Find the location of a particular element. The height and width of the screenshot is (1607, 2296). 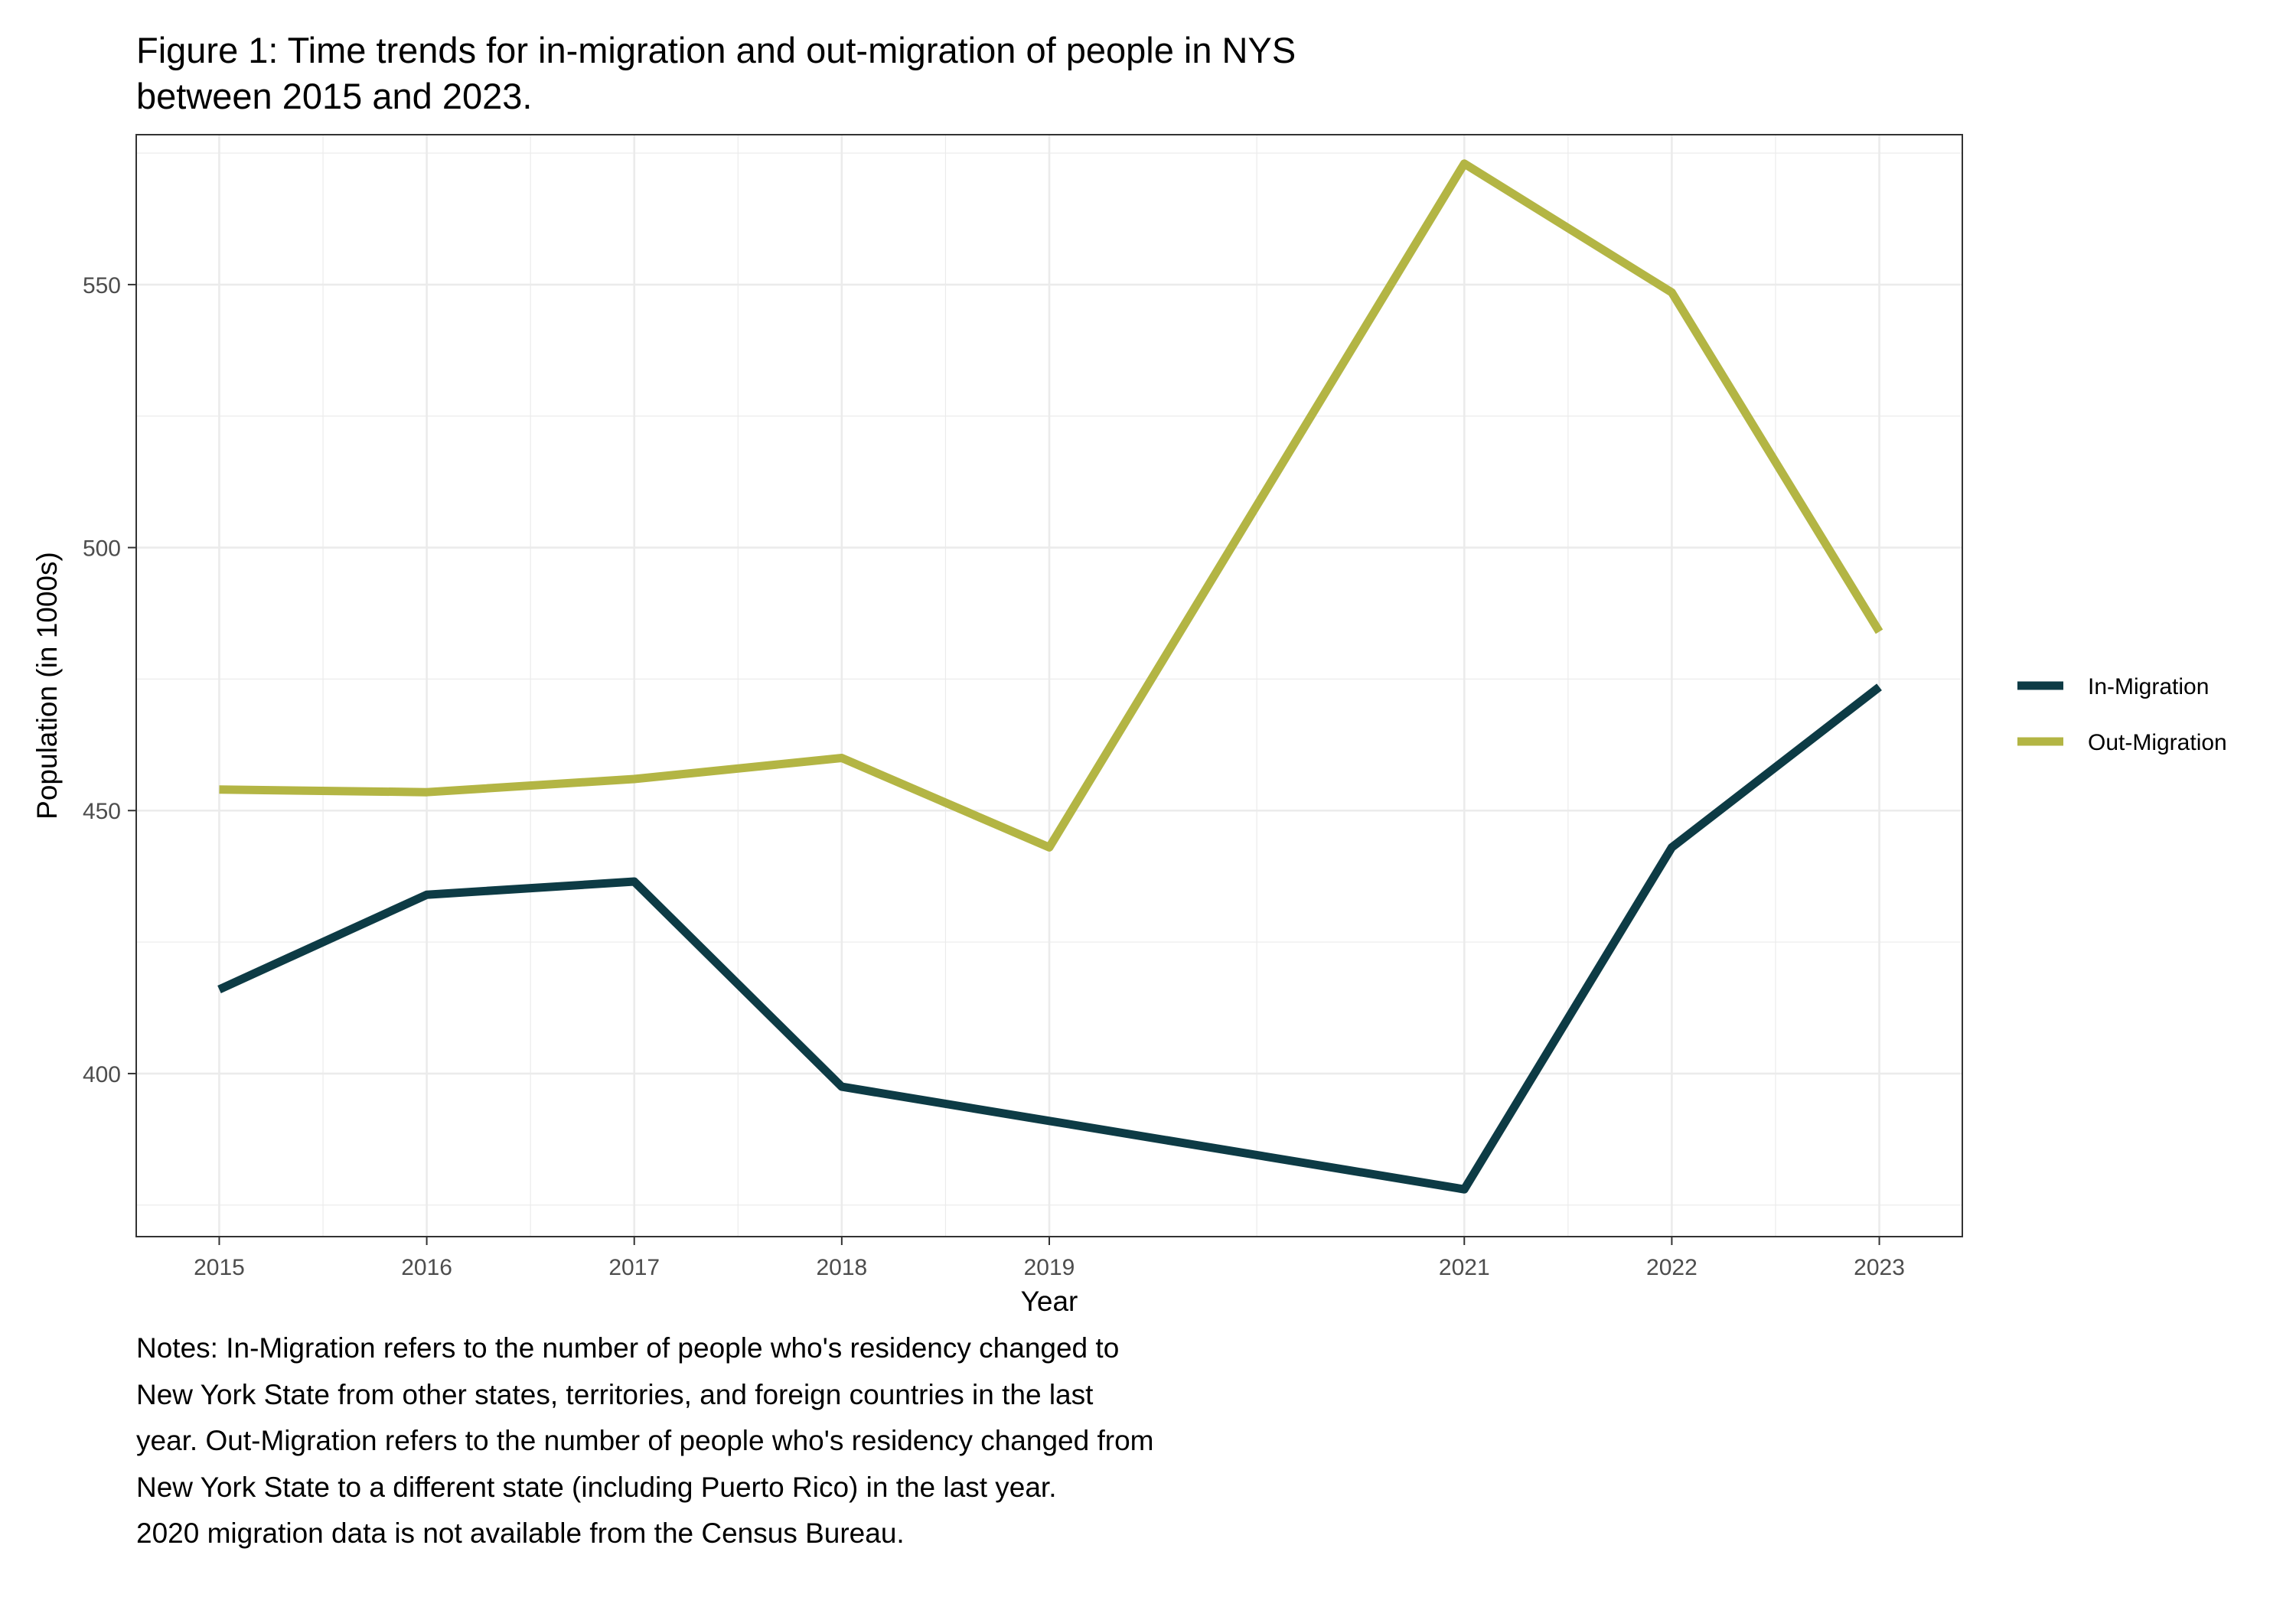

y-axis-ticks: 400 450 500 550 is located at coordinates (109, 680).